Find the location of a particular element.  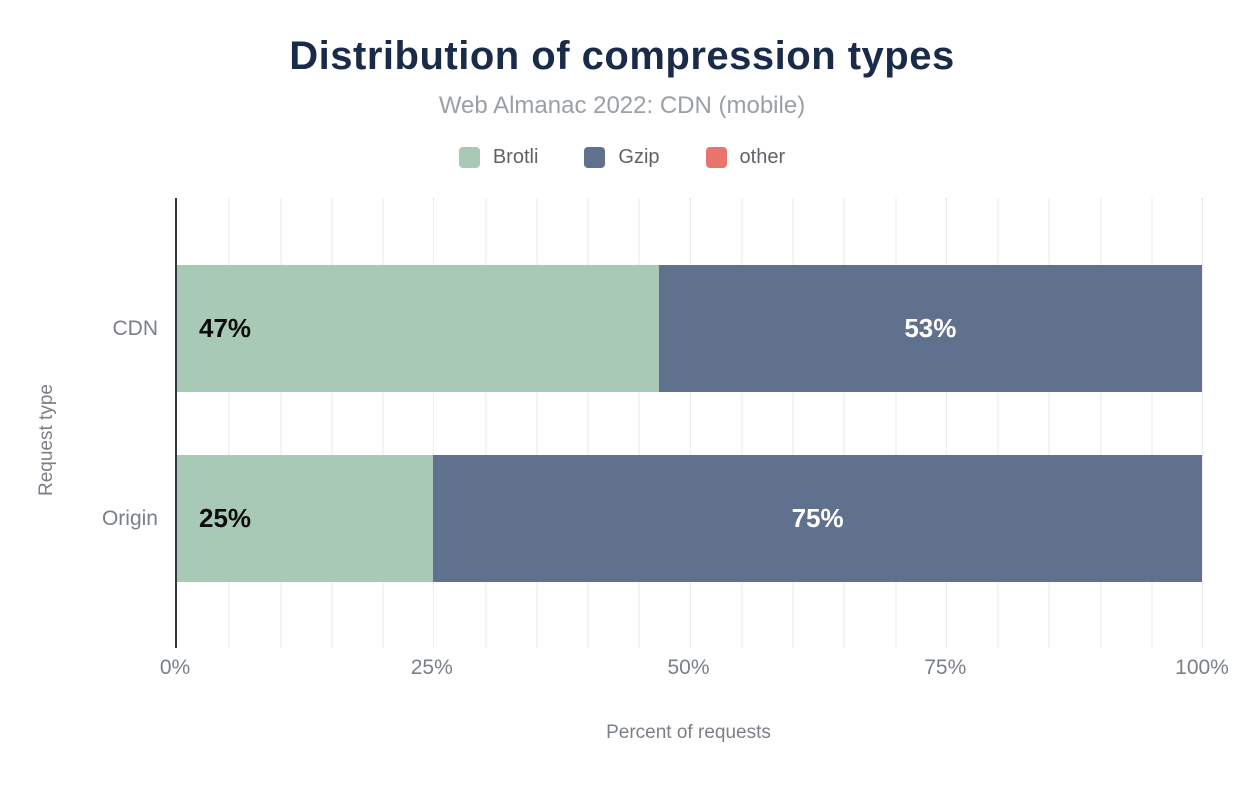

legend: Brotli Gzip other is located at coordinates (622, 157).